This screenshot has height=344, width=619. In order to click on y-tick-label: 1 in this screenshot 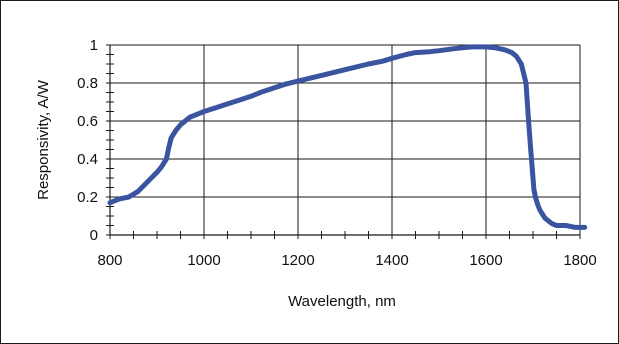, I will do `click(94, 45)`.